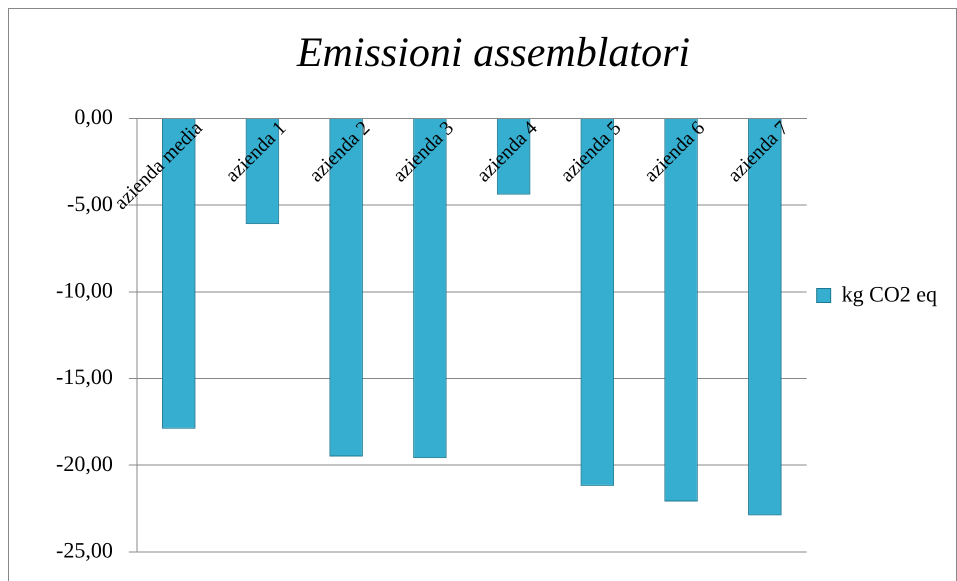 This screenshot has width=957, height=581. What do you see at coordinates (84, 463) in the screenshot?
I see `y-tick-label: -20,00` at bounding box center [84, 463].